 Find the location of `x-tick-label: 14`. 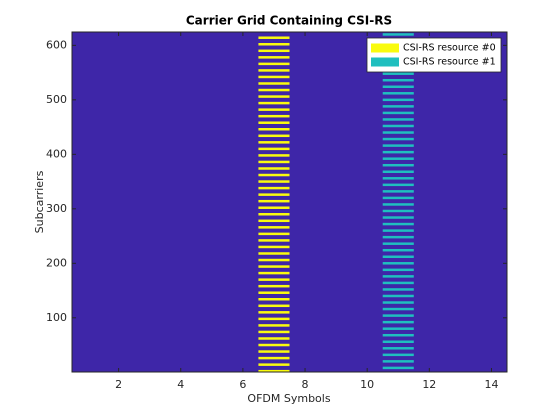

x-tick-label: 14 is located at coordinates (491, 384).